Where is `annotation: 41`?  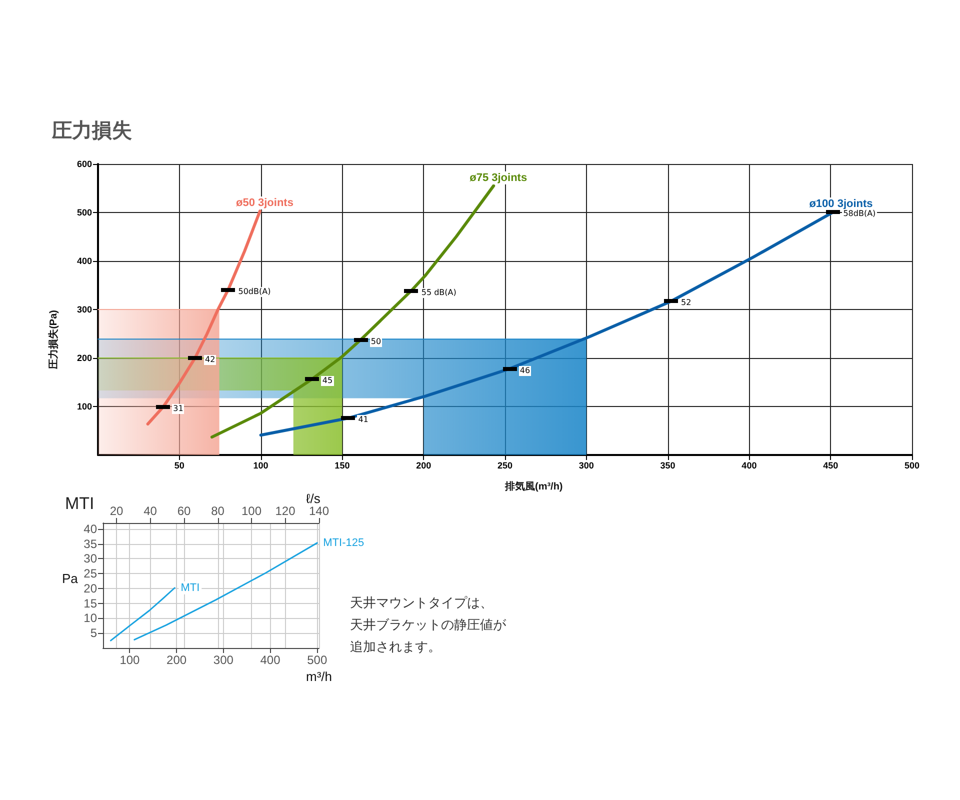 annotation: 41 is located at coordinates (363, 420).